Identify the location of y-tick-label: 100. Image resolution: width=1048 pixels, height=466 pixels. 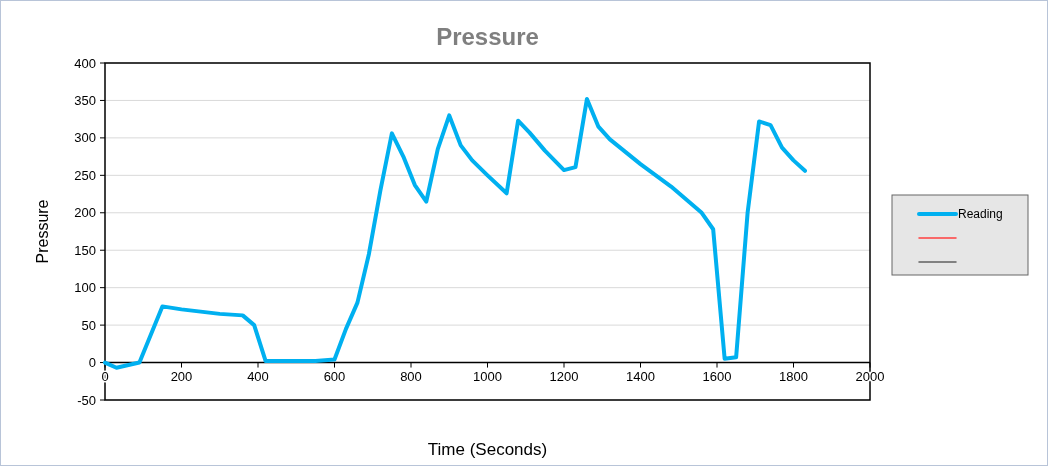
(85, 288).